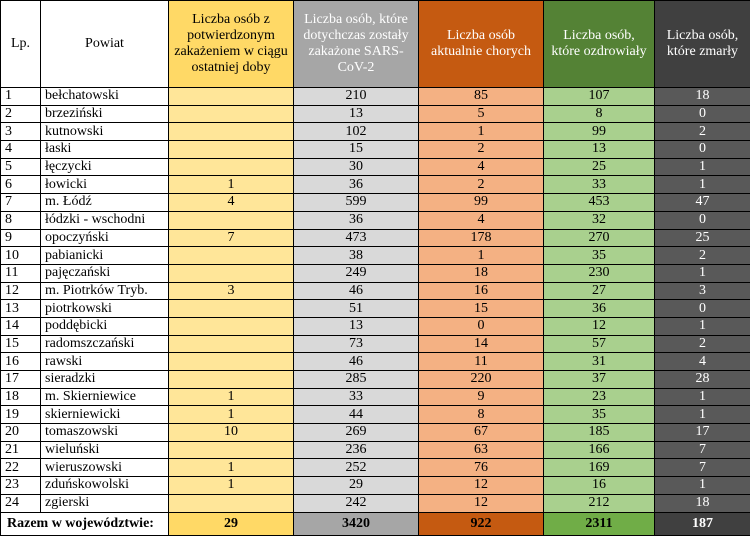  Describe the element at coordinates (231, 291) in the screenshot. I see `cell-new-cases: 3` at that location.